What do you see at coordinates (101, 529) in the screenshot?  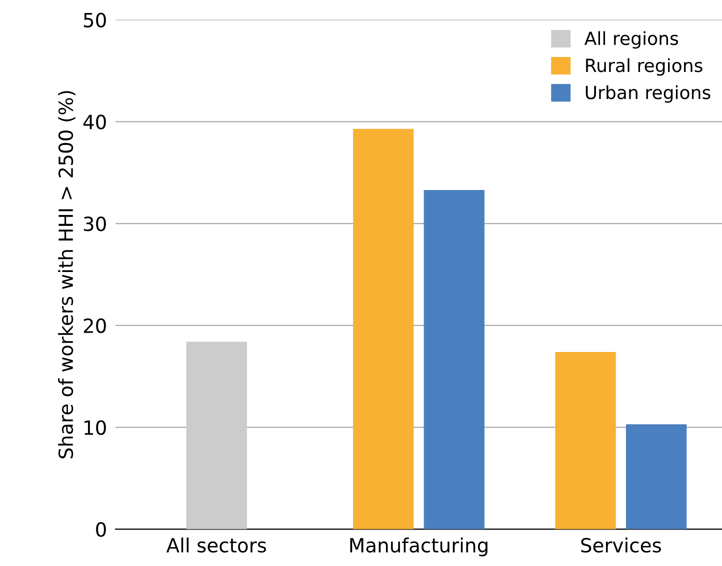 I see `y-tick-label: 0` at bounding box center [101, 529].